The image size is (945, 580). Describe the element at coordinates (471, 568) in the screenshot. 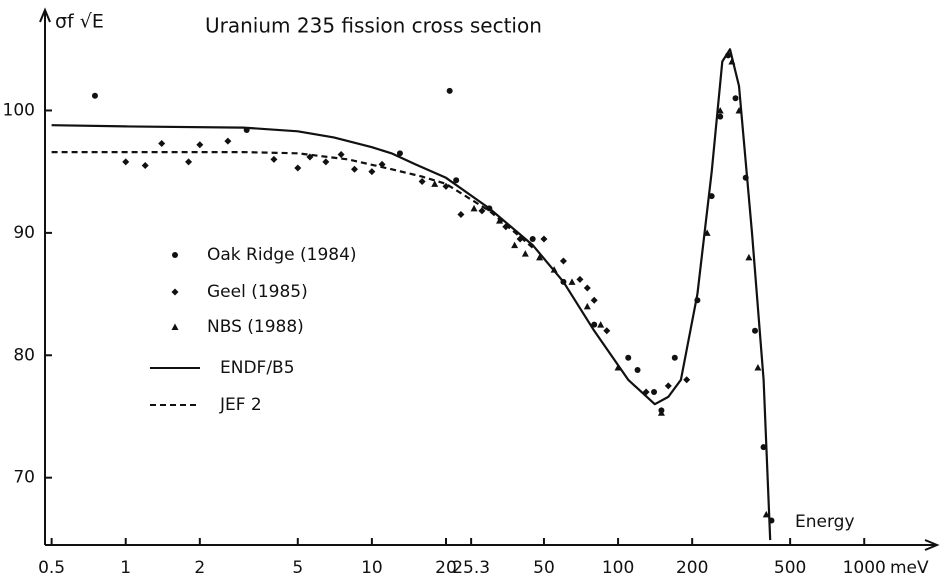

I see `x-tick-label: 25.3` at that location.